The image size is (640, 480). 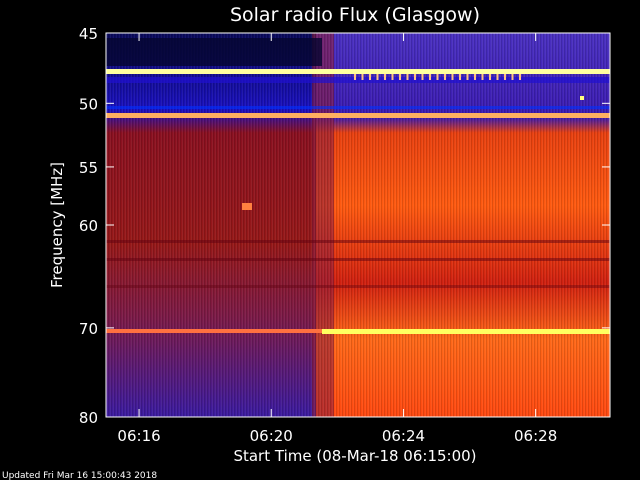 I want to click on y-tick-label: 45, so click(x=88, y=34).